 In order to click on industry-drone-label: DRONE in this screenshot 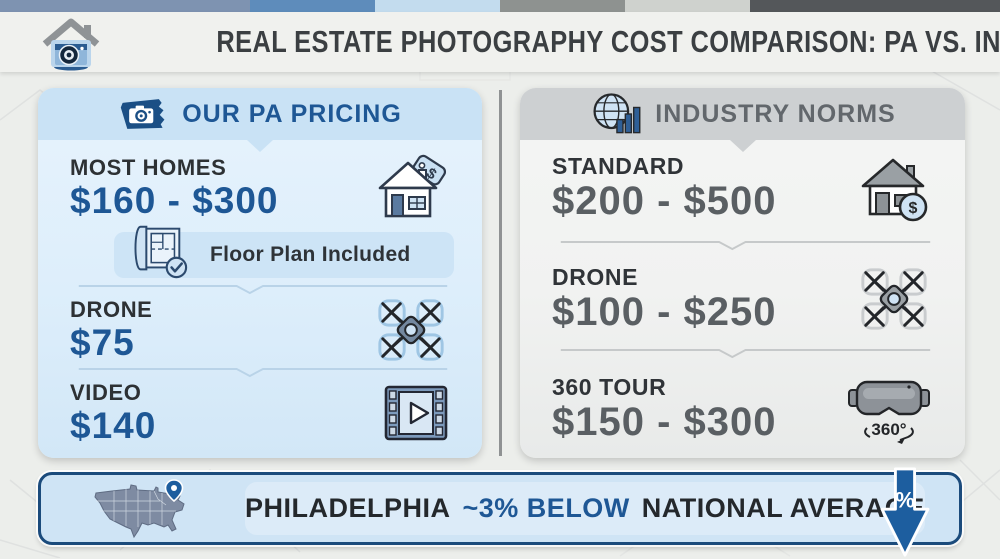, I will do `click(595, 276)`.